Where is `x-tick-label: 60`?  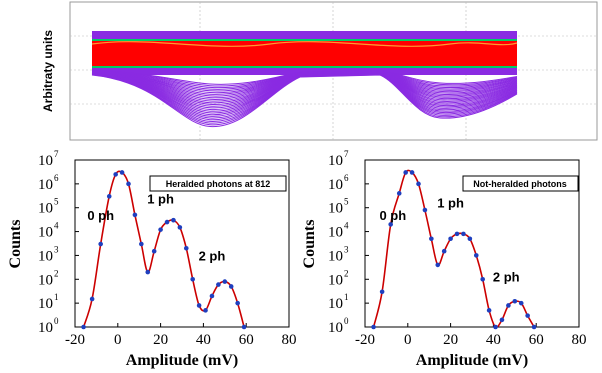 x-tick-label: 60 is located at coordinates (246, 340).